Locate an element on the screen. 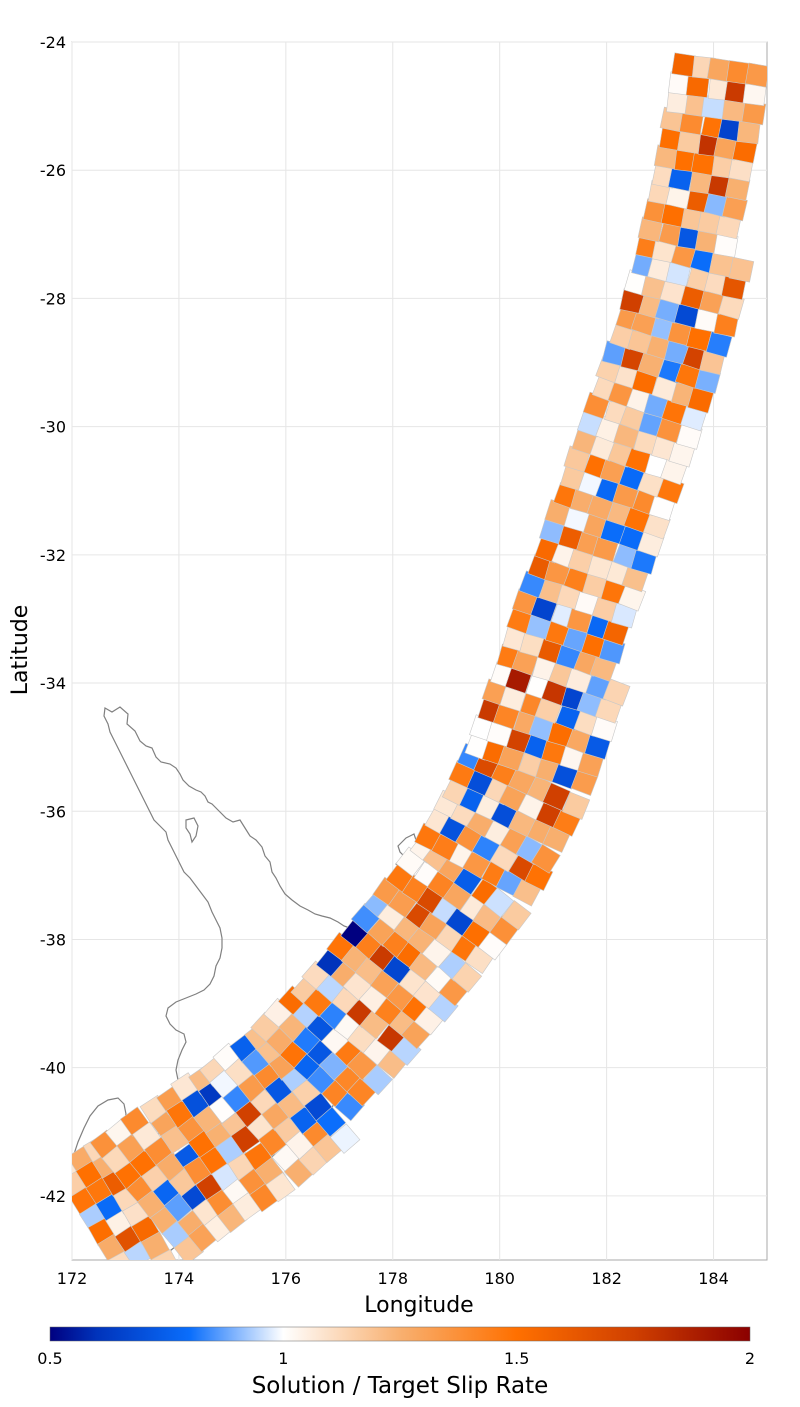 Image resolution: width=800 pixels, height=1407 pixels. x-tick-label: 182 is located at coordinates (606, 1278).